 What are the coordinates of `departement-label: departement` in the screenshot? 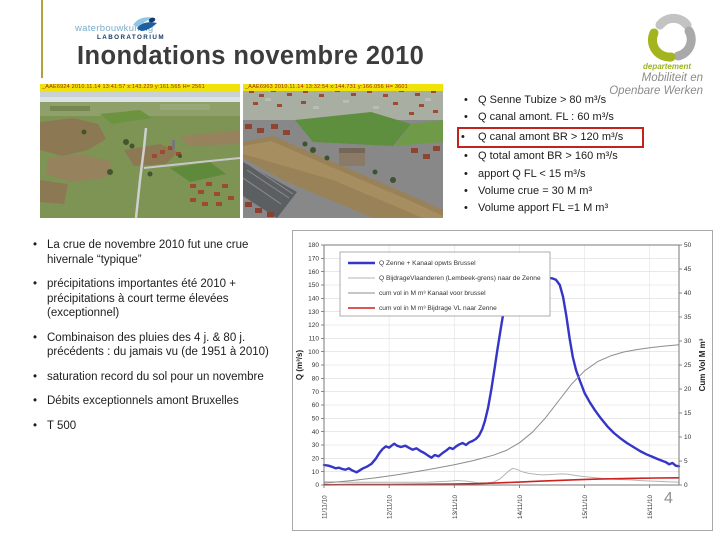 It's located at (666, 66).